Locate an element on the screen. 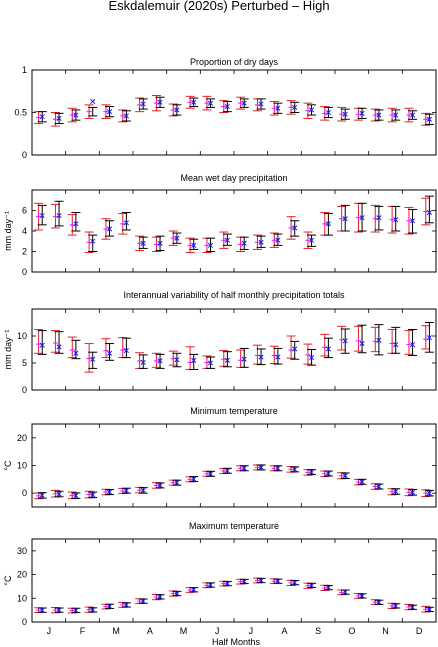  panel-title: Maximum temperature is located at coordinates (234, 526).